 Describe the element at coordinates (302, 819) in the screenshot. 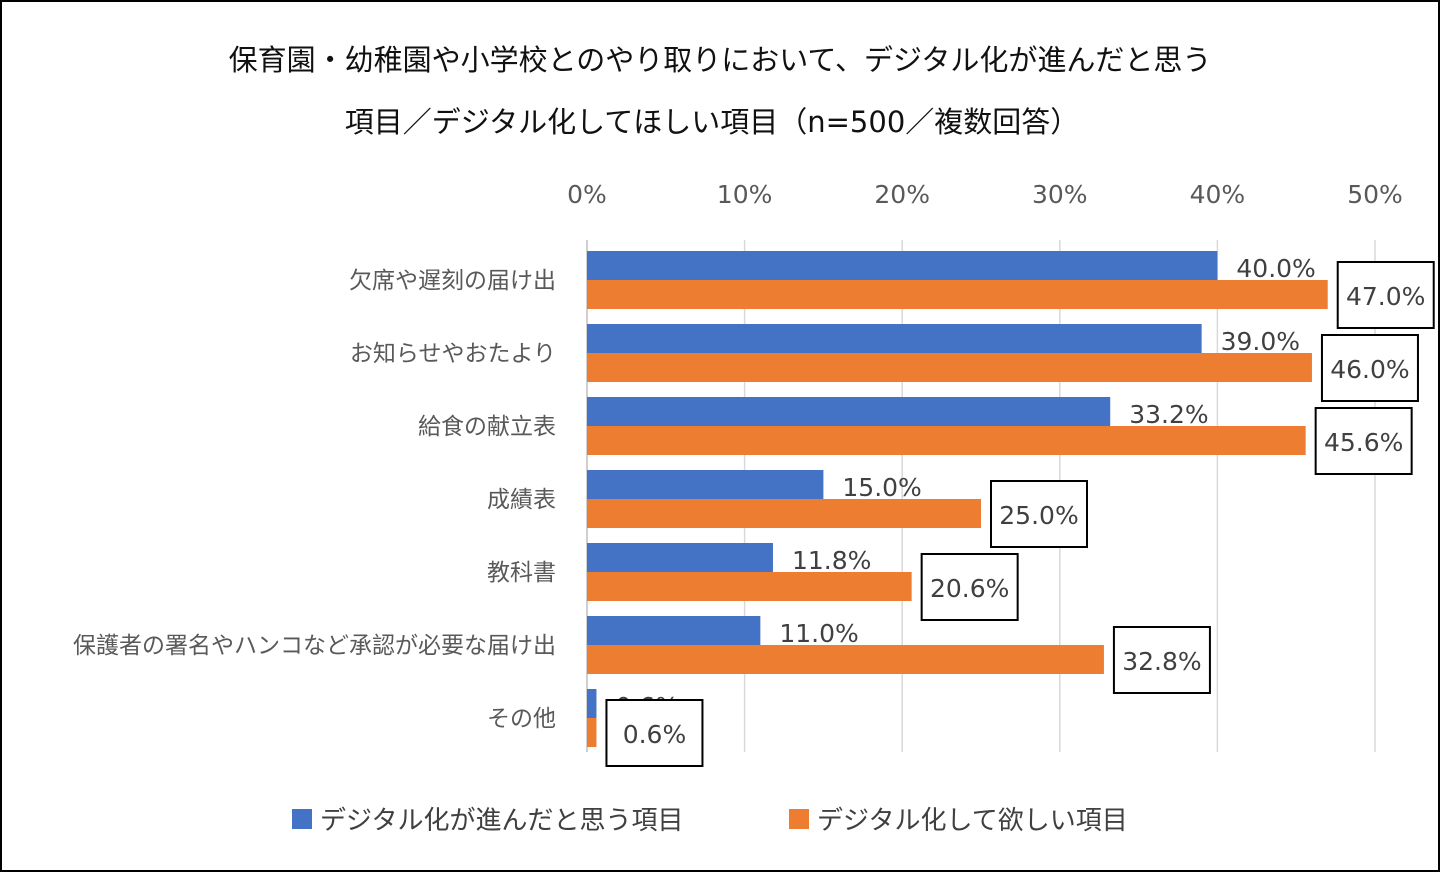

I see `legend-swatch-blue` at that location.